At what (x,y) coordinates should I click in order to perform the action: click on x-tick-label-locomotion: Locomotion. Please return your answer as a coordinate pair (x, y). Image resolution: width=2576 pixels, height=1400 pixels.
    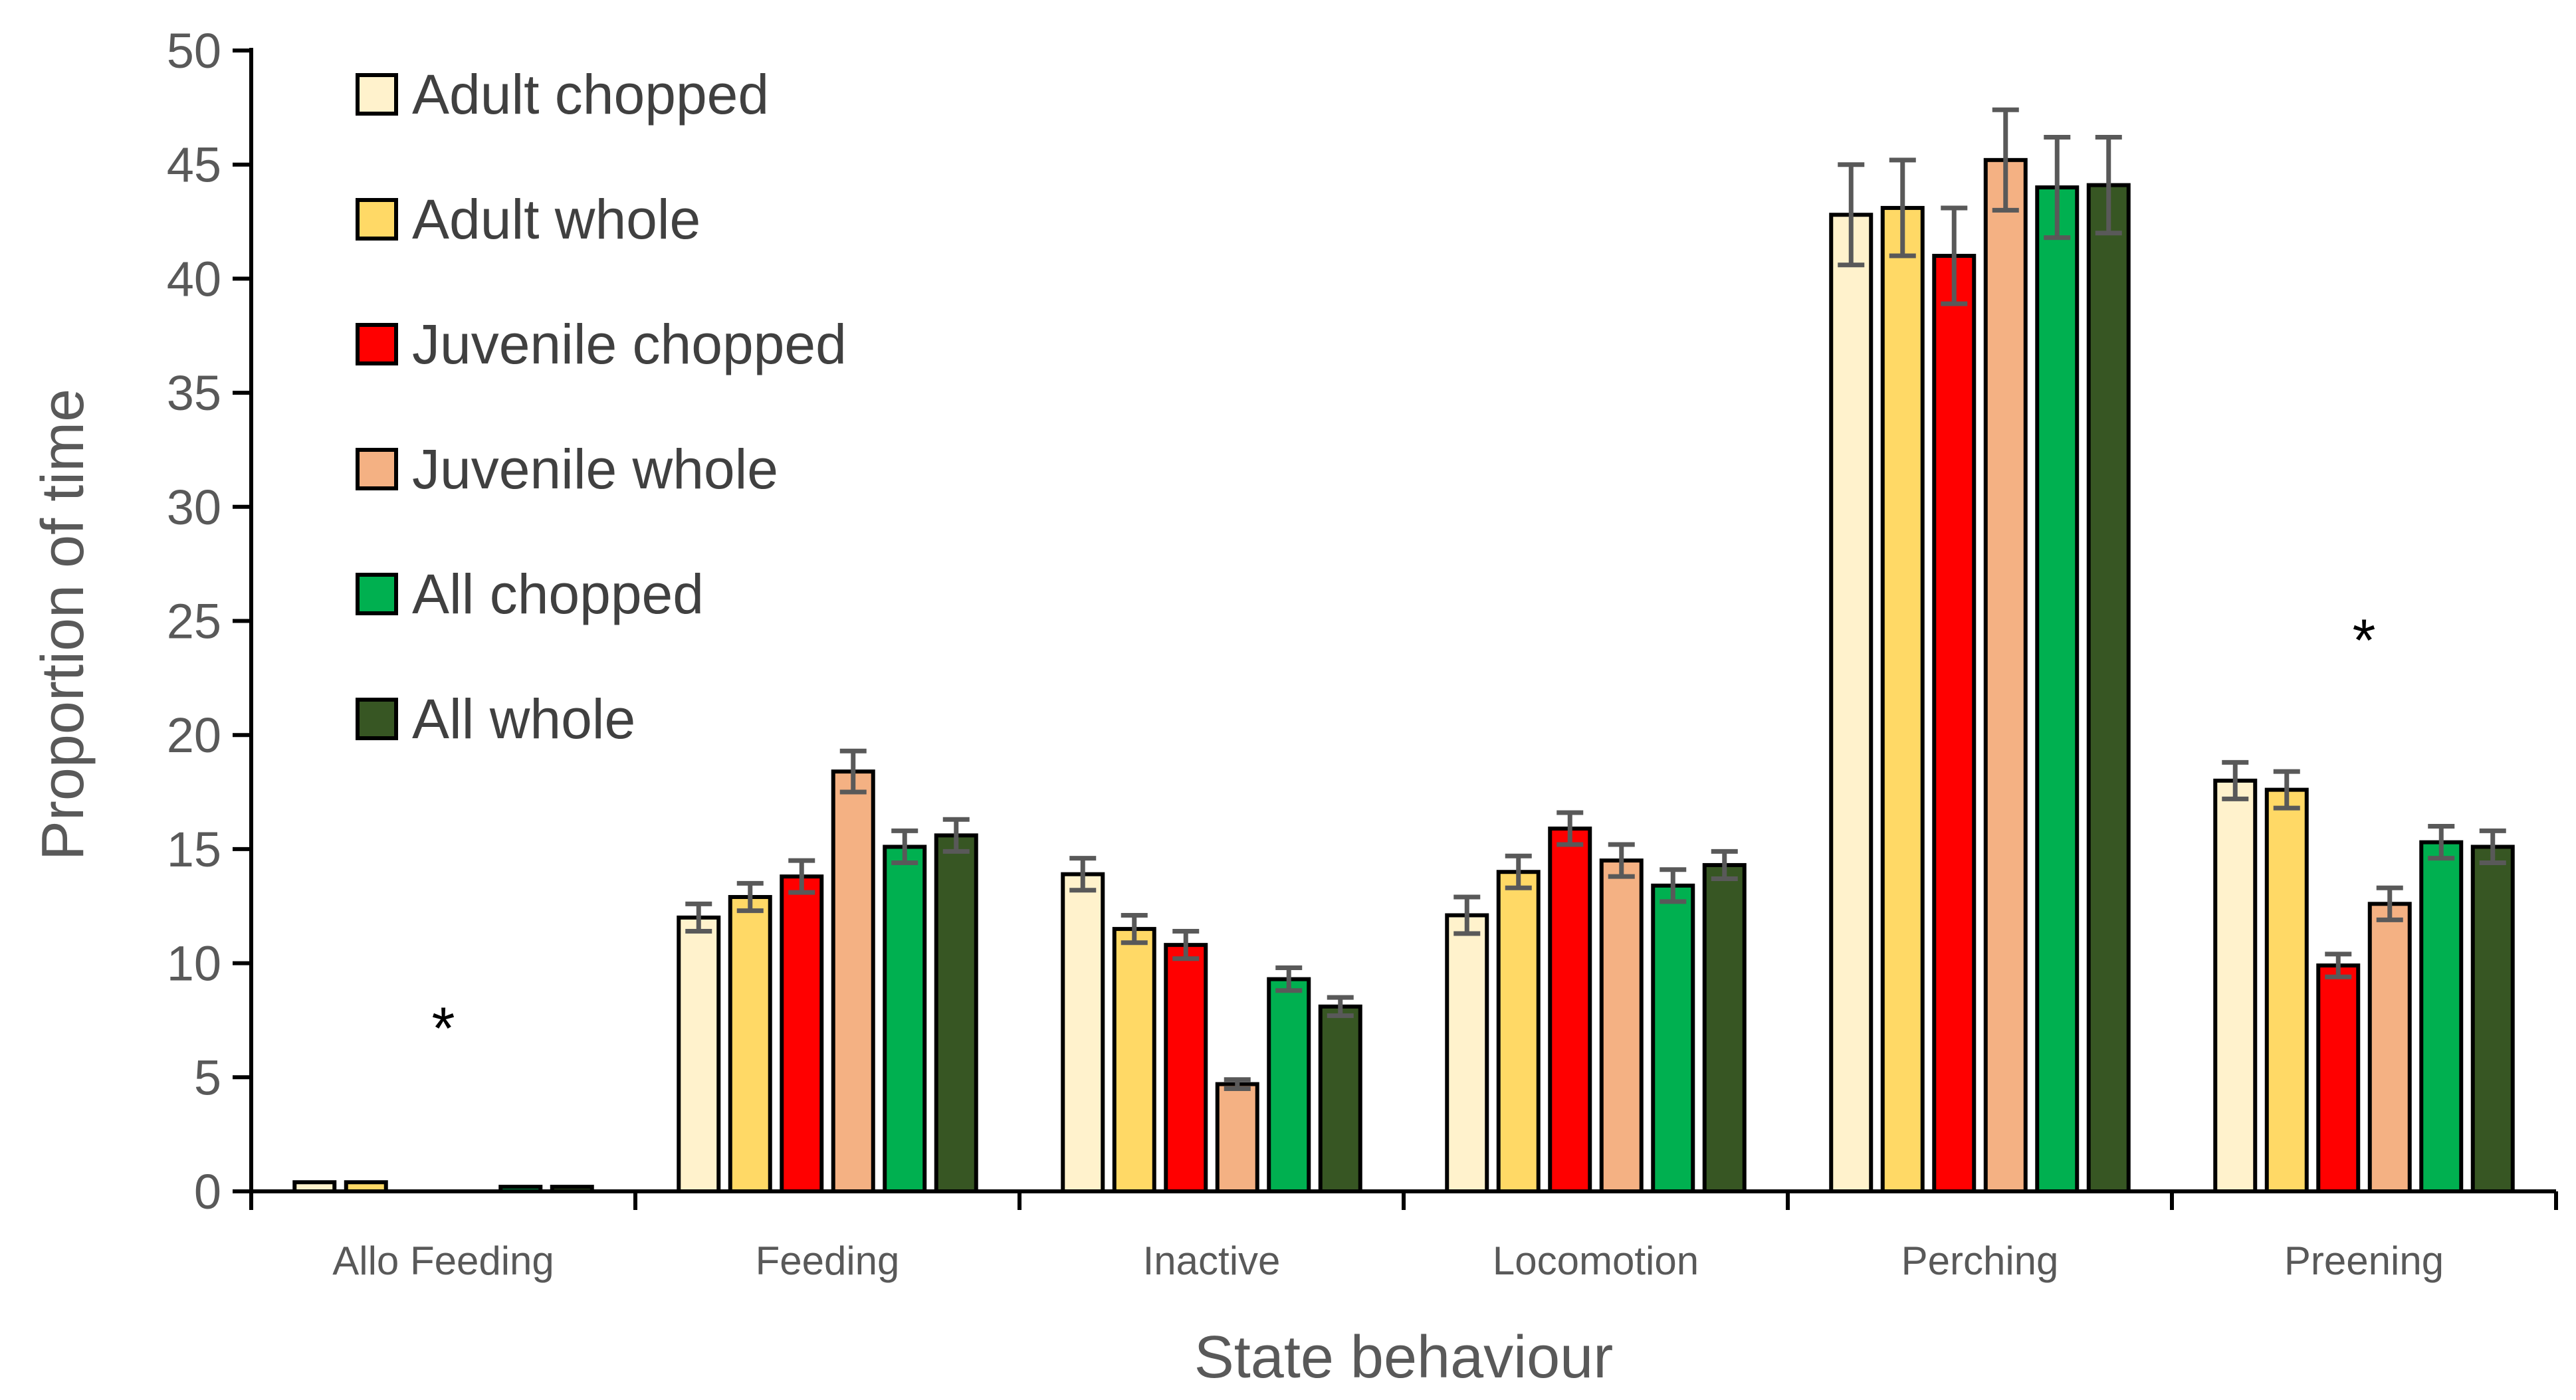
    Looking at the image, I should click on (1596, 1261).